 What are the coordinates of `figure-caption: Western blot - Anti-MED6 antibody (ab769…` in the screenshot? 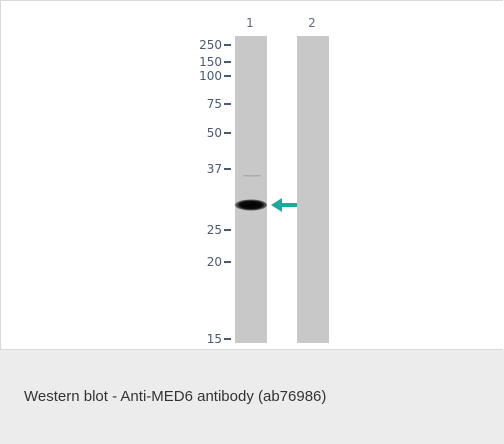 It's located at (175, 396).